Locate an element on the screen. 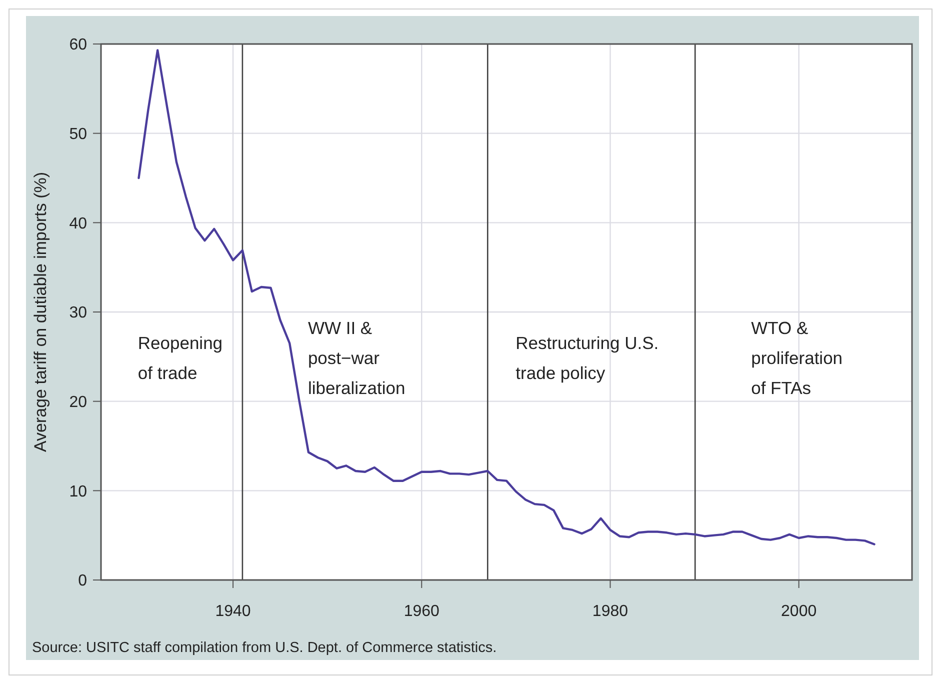 The height and width of the screenshot is (684, 941). source-note: Source: USITC staff compilation from U.S. Dept. of Commerce statistics. is located at coordinates (264, 648).